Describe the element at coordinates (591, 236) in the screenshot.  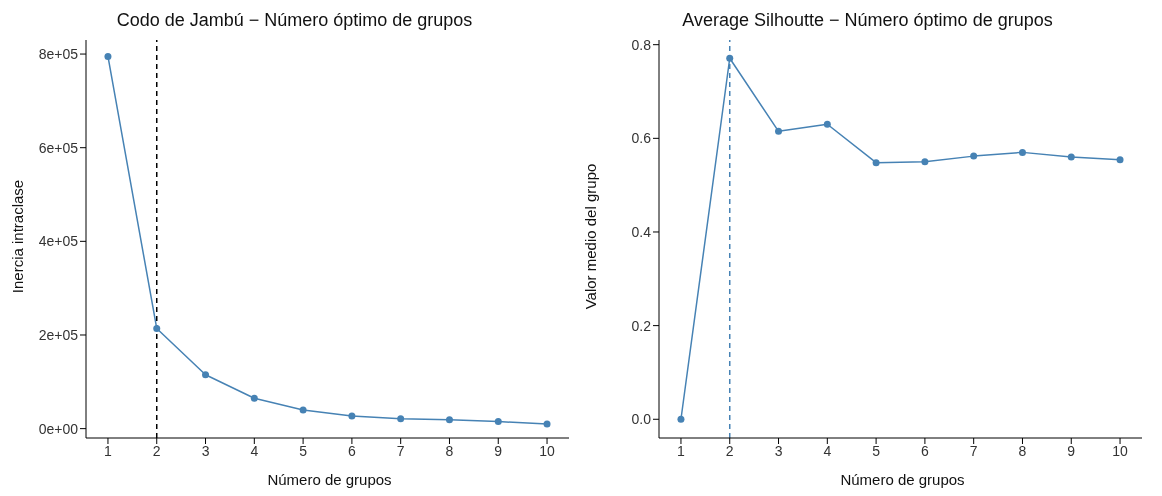
I see `y-axis-title: Valor medio del grupo` at that location.